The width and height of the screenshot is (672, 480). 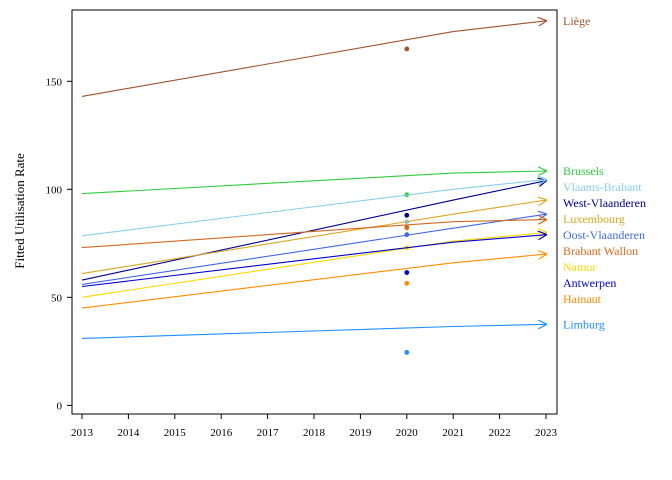 What do you see at coordinates (407, 49) in the screenshot?
I see `observed-point-li-ge` at bounding box center [407, 49].